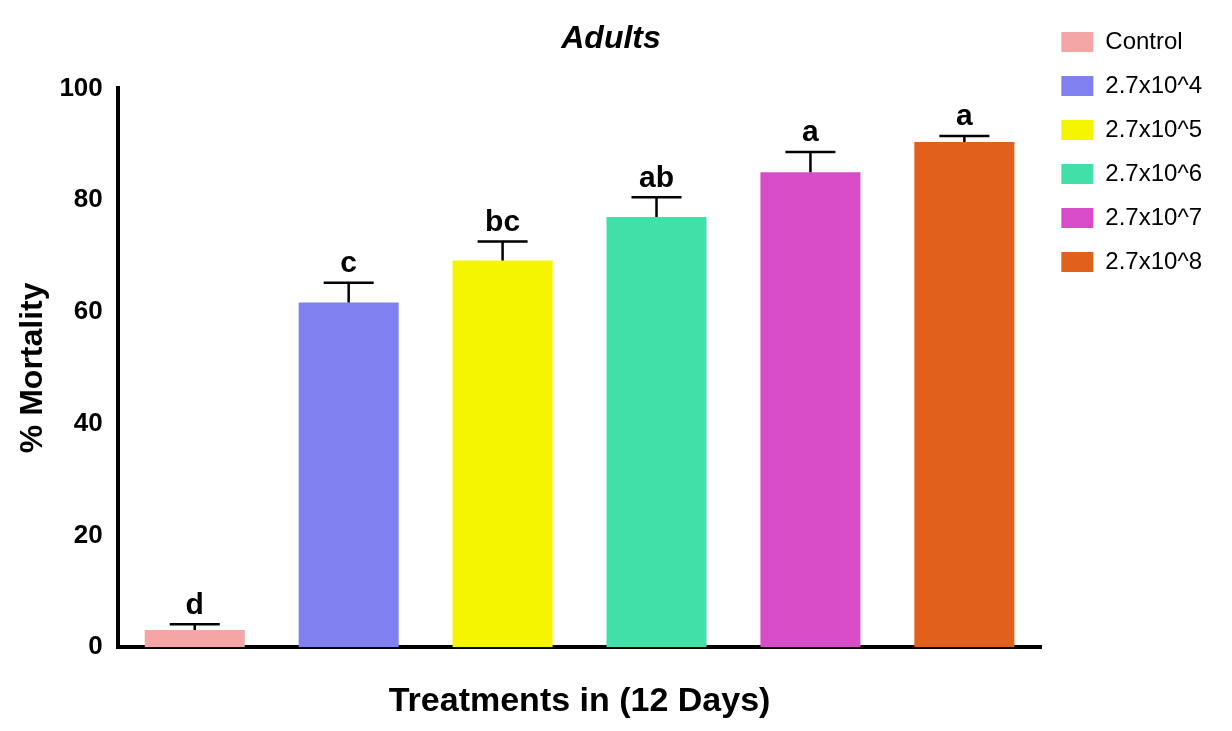 The image size is (1232, 731). Describe the element at coordinates (1153, 260) in the screenshot. I see `legend-label: 2.7x10^8` at that location.